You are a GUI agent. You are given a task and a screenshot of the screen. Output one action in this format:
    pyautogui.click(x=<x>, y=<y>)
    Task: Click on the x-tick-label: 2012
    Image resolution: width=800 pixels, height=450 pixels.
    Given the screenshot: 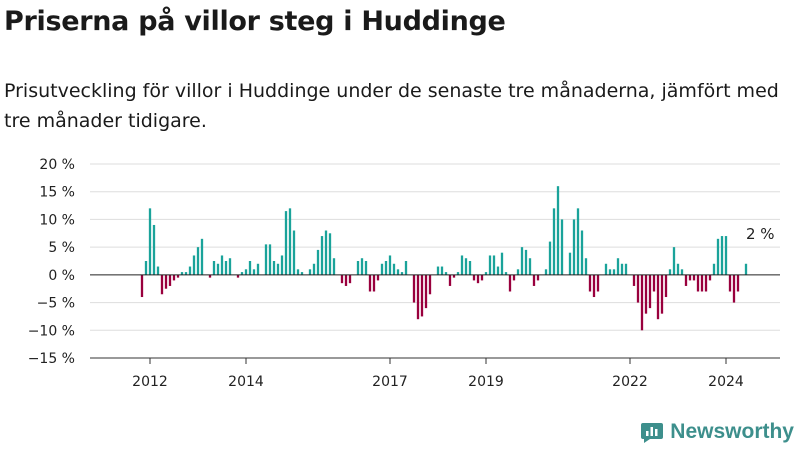 What is the action you would take?
    pyautogui.click(x=150, y=382)
    